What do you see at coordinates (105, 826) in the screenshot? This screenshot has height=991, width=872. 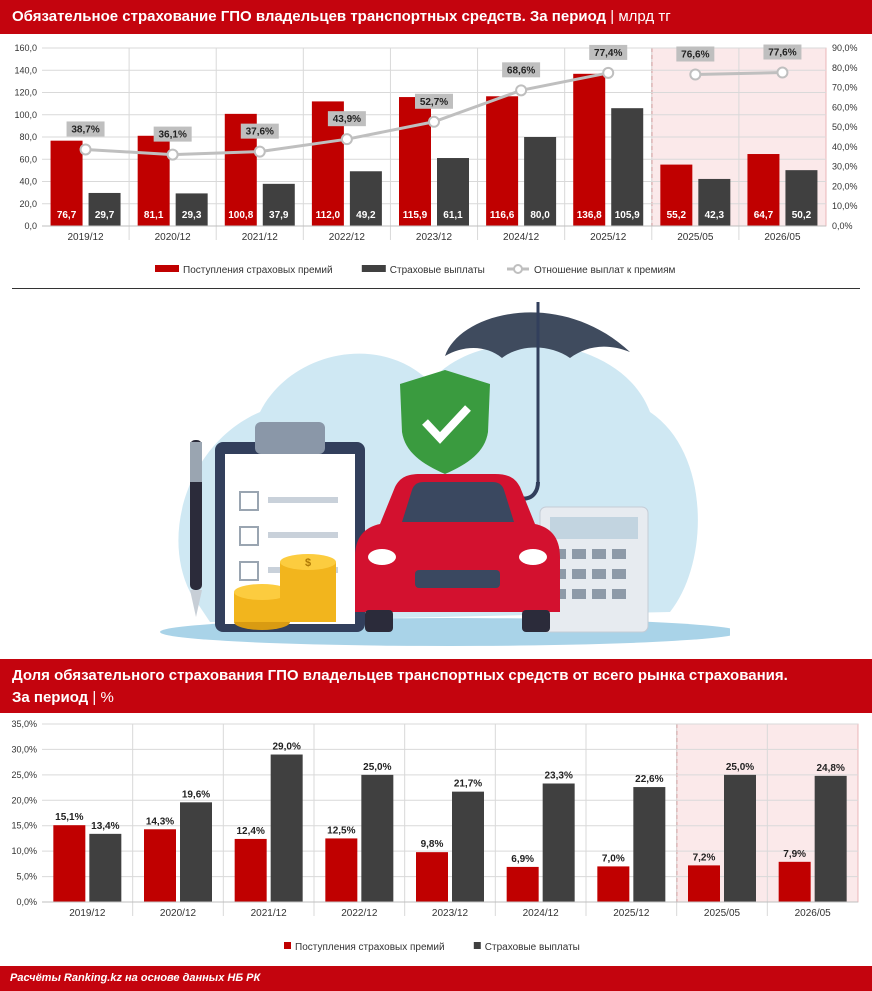 I see `bar-value-label: 13,4%` at bounding box center [105, 826].